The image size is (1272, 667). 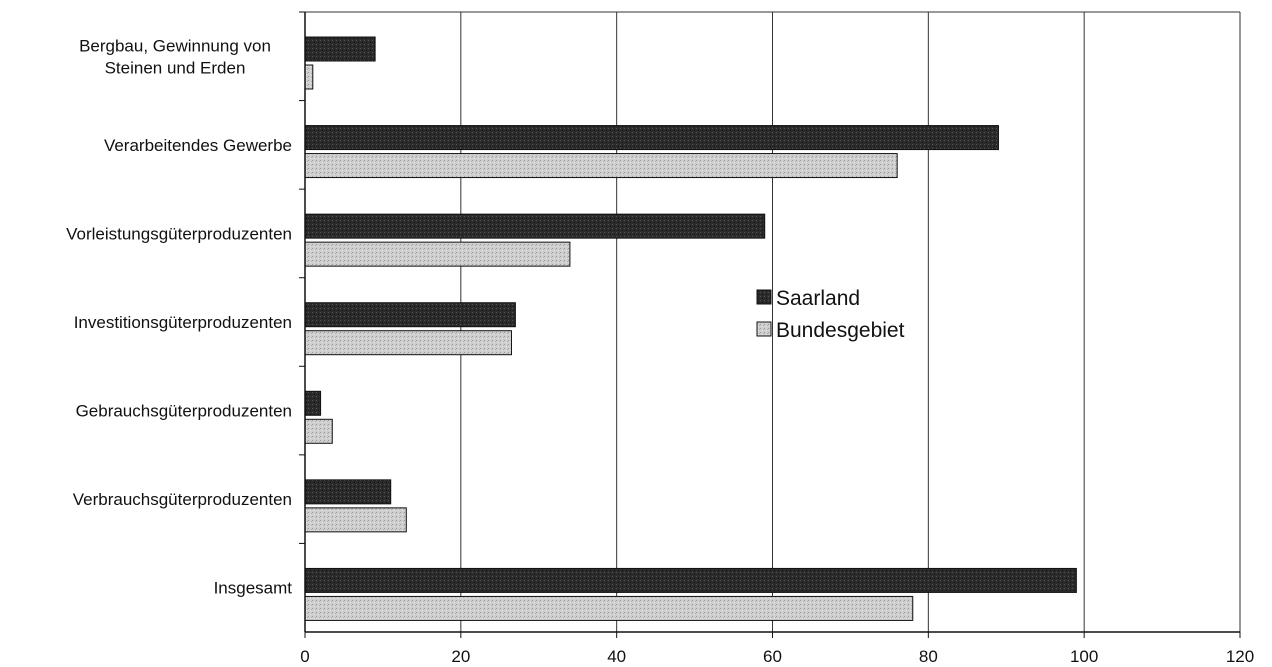 What do you see at coordinates (772, 656) in the screenshot?
I see `x-tick-label-60: 60` at bounding box center [772, 656].